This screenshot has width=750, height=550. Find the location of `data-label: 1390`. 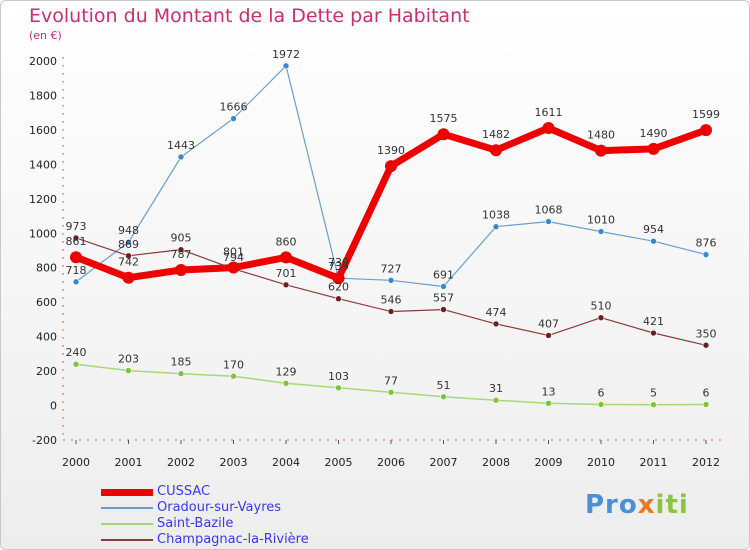

data-label: 1390 is located at coordinates (391, 150).